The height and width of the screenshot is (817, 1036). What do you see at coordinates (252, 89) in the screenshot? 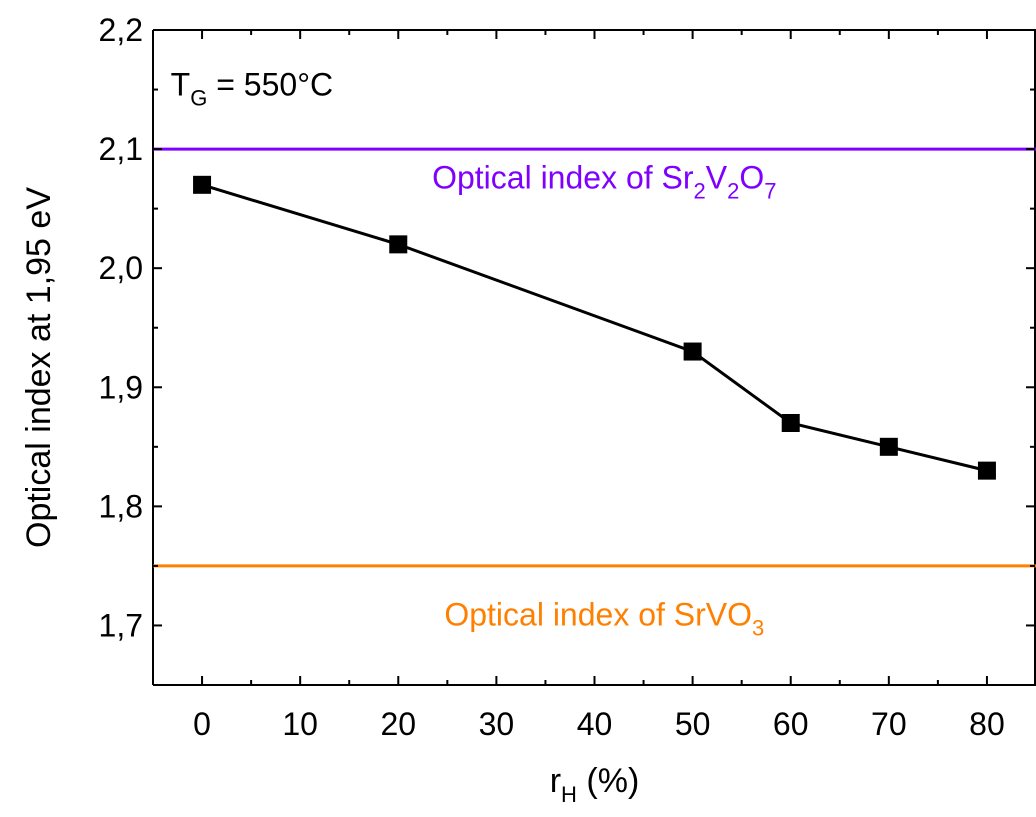
I see `annotation-1: TG = 550°C` at bounding box center [252, 89].